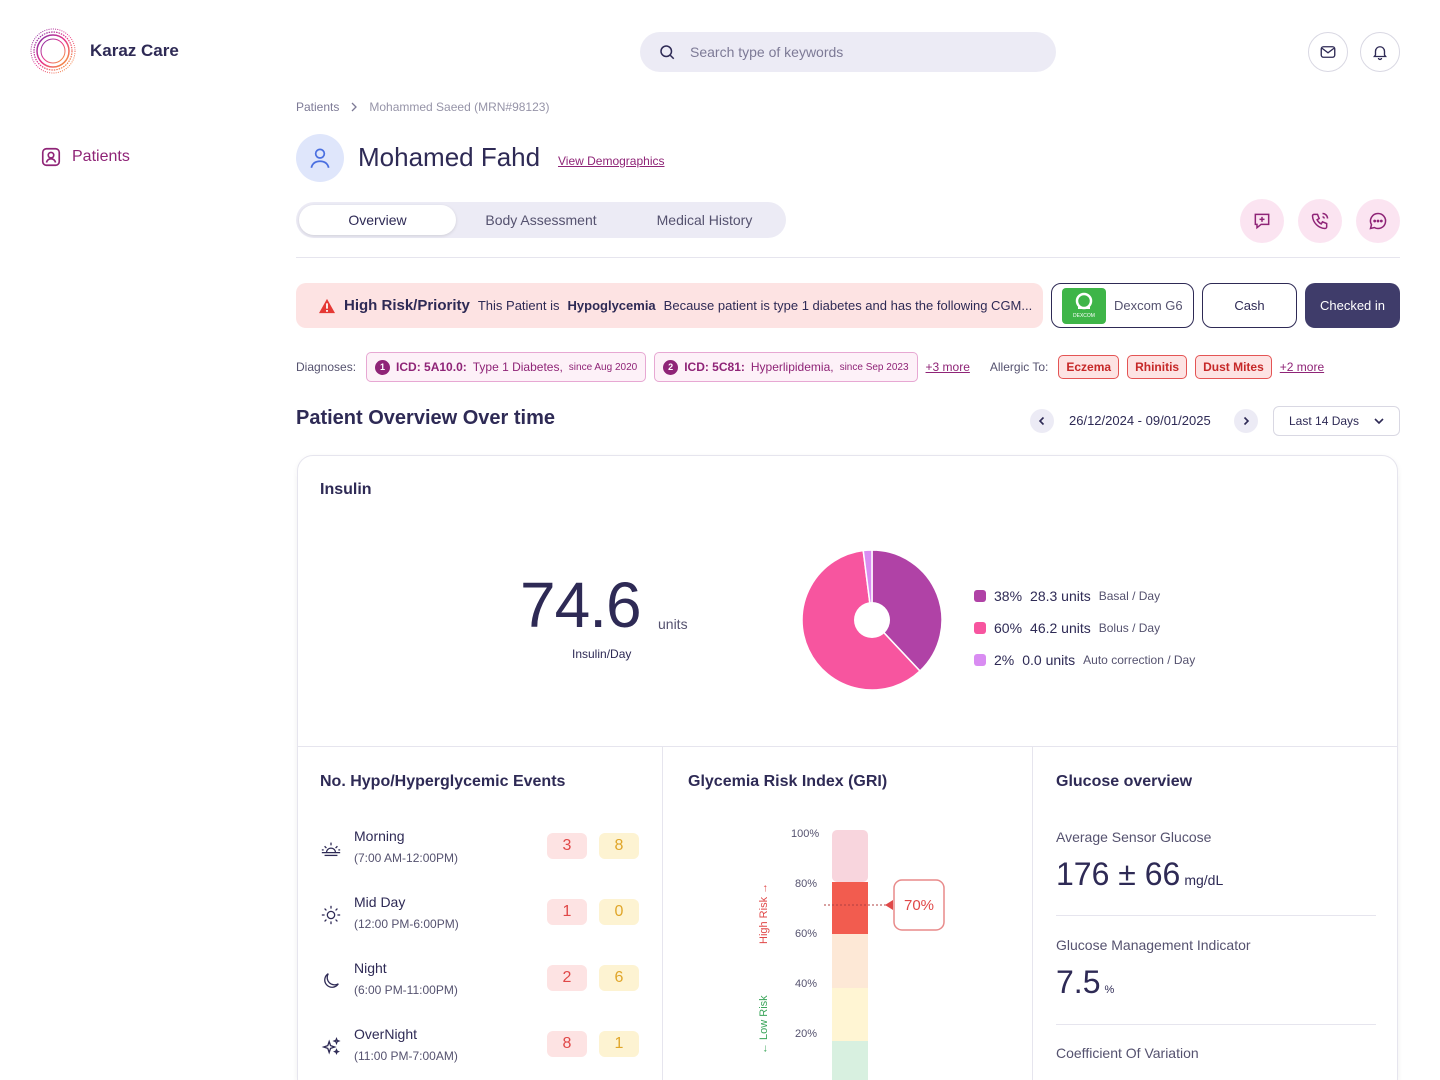 The width and height of the screenshot is (1440, 1080). Describe the element at coordinates (1378, 221) in the screenshot. I see `chat-button` at that location.